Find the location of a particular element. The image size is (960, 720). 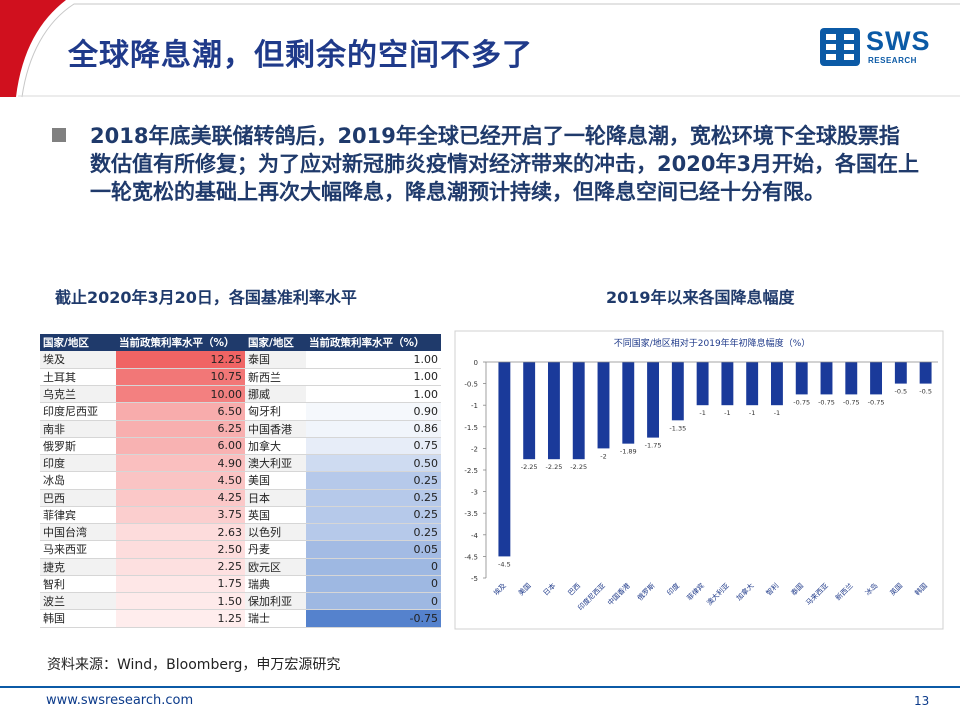

header-country-2: 国家/地区 is located at coordinates (275, 342).